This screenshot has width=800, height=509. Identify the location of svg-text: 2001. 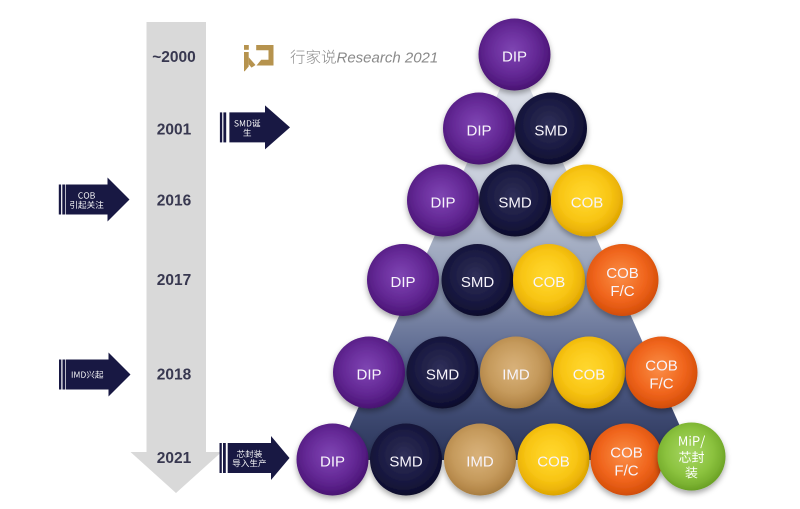
(174, 130).